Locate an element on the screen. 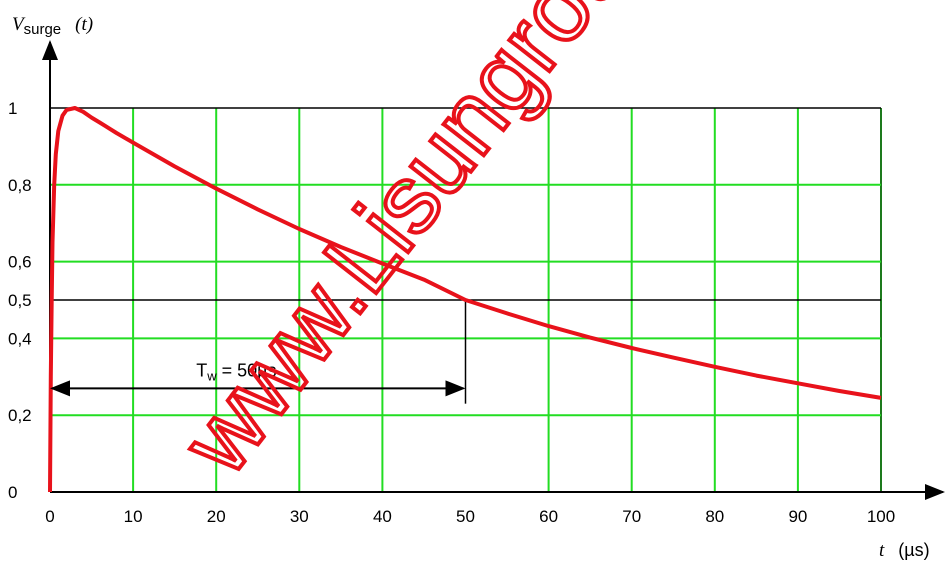  x-tick-label: 70 is located at coordinates (631, 516).